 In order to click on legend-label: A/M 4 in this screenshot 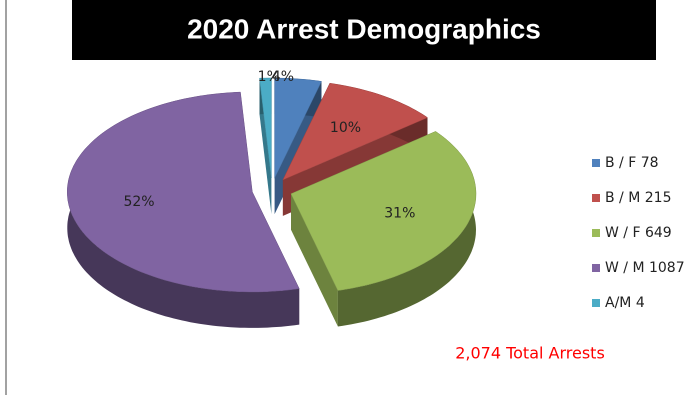, I will do `click(625, 303)`.